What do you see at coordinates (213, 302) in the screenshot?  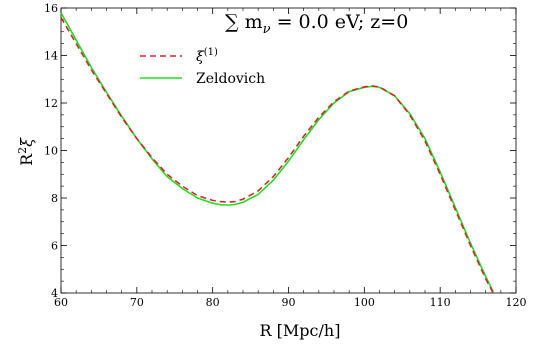 I see `x-tick-label: 80` at bounding box center [213, 302].